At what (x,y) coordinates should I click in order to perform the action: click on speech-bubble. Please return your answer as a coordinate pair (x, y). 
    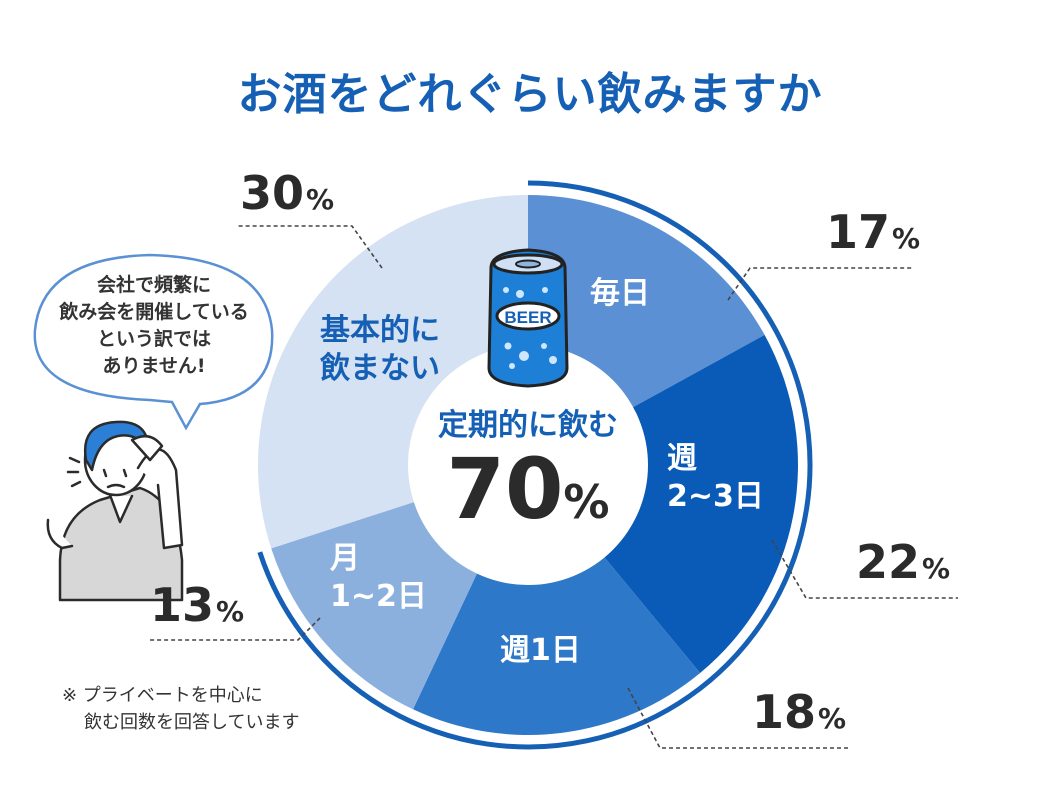
    Looking at the image, I should click on (153, 342).